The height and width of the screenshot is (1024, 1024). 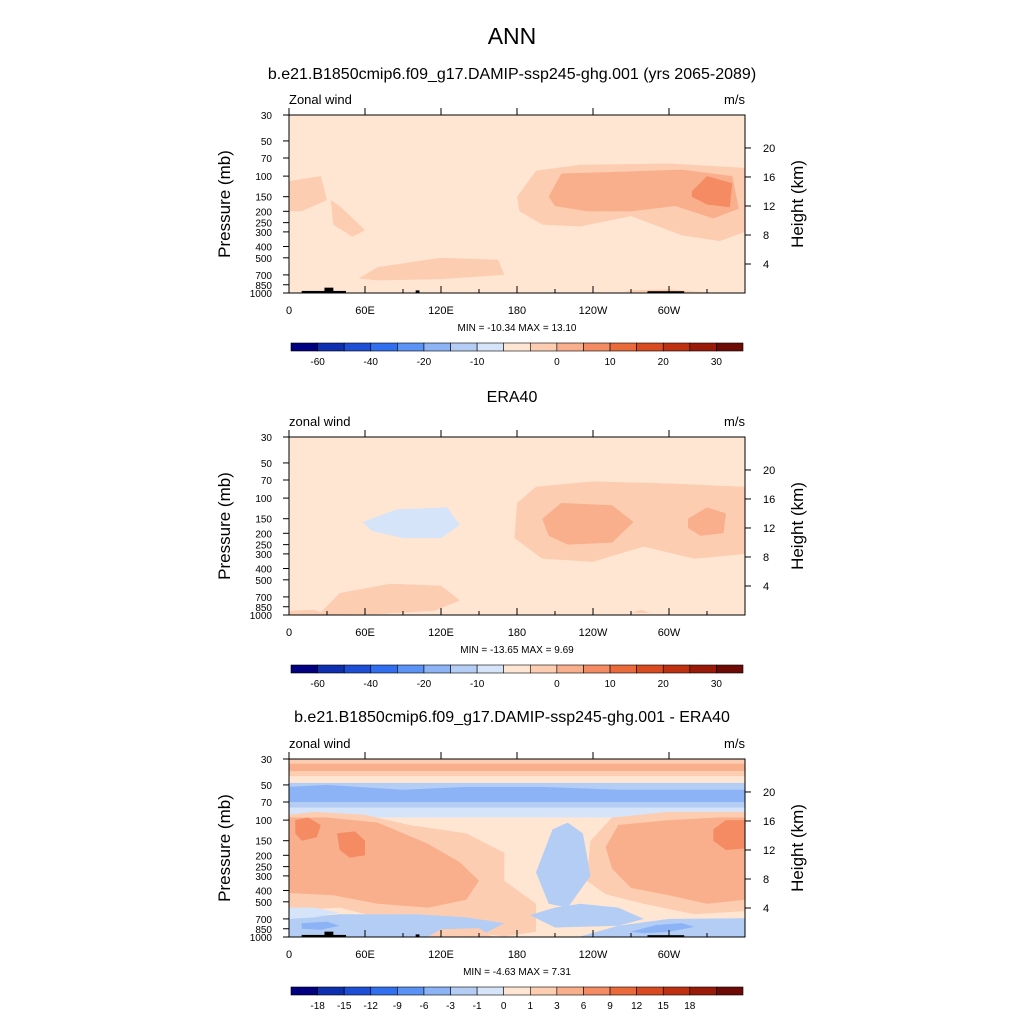 What do you see at coordinates (365, 955) in the screenshot?
I see `x-tick-label: 60E` at bounding box center [365, 955].